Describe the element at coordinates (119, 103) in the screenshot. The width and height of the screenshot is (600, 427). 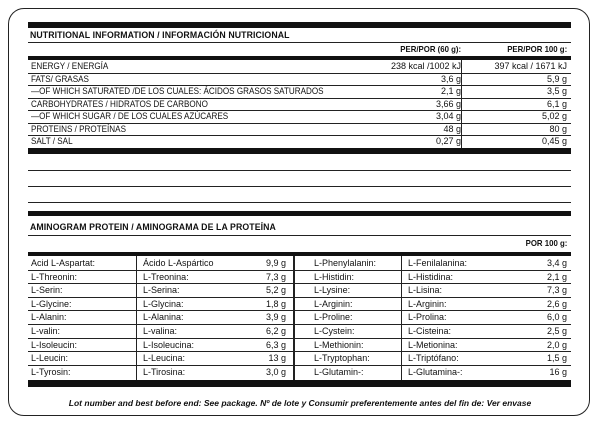
I see `nutrient-name: CARBOHYDRATES / HIDRATOS DE CARBONO` at that location.